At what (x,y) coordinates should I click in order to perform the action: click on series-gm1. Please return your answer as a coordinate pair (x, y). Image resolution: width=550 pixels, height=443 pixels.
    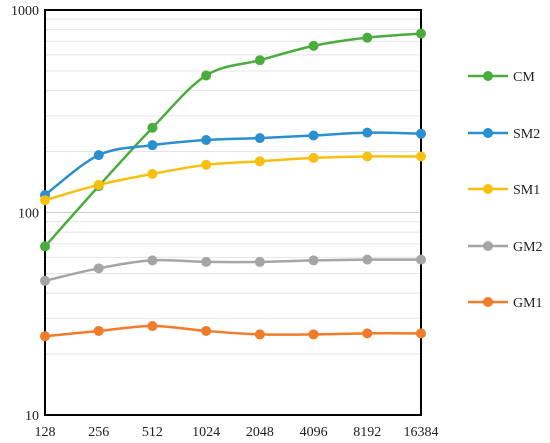
    Looking at the image, I should click on (233, 331).